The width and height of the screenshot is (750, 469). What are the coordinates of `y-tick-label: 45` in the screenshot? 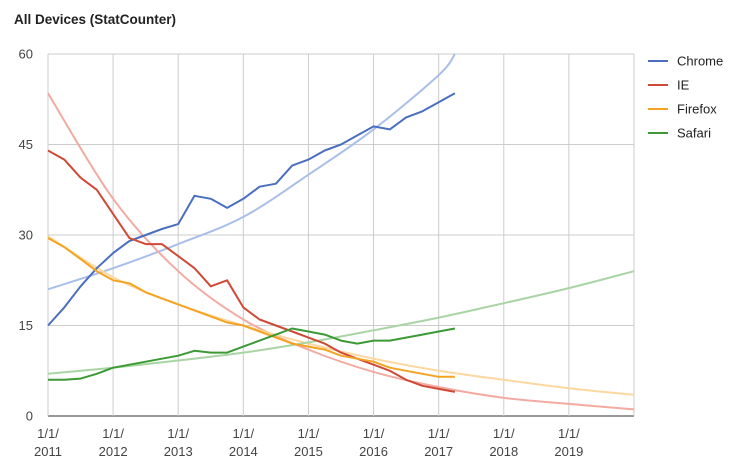 It's located at (26, 144).